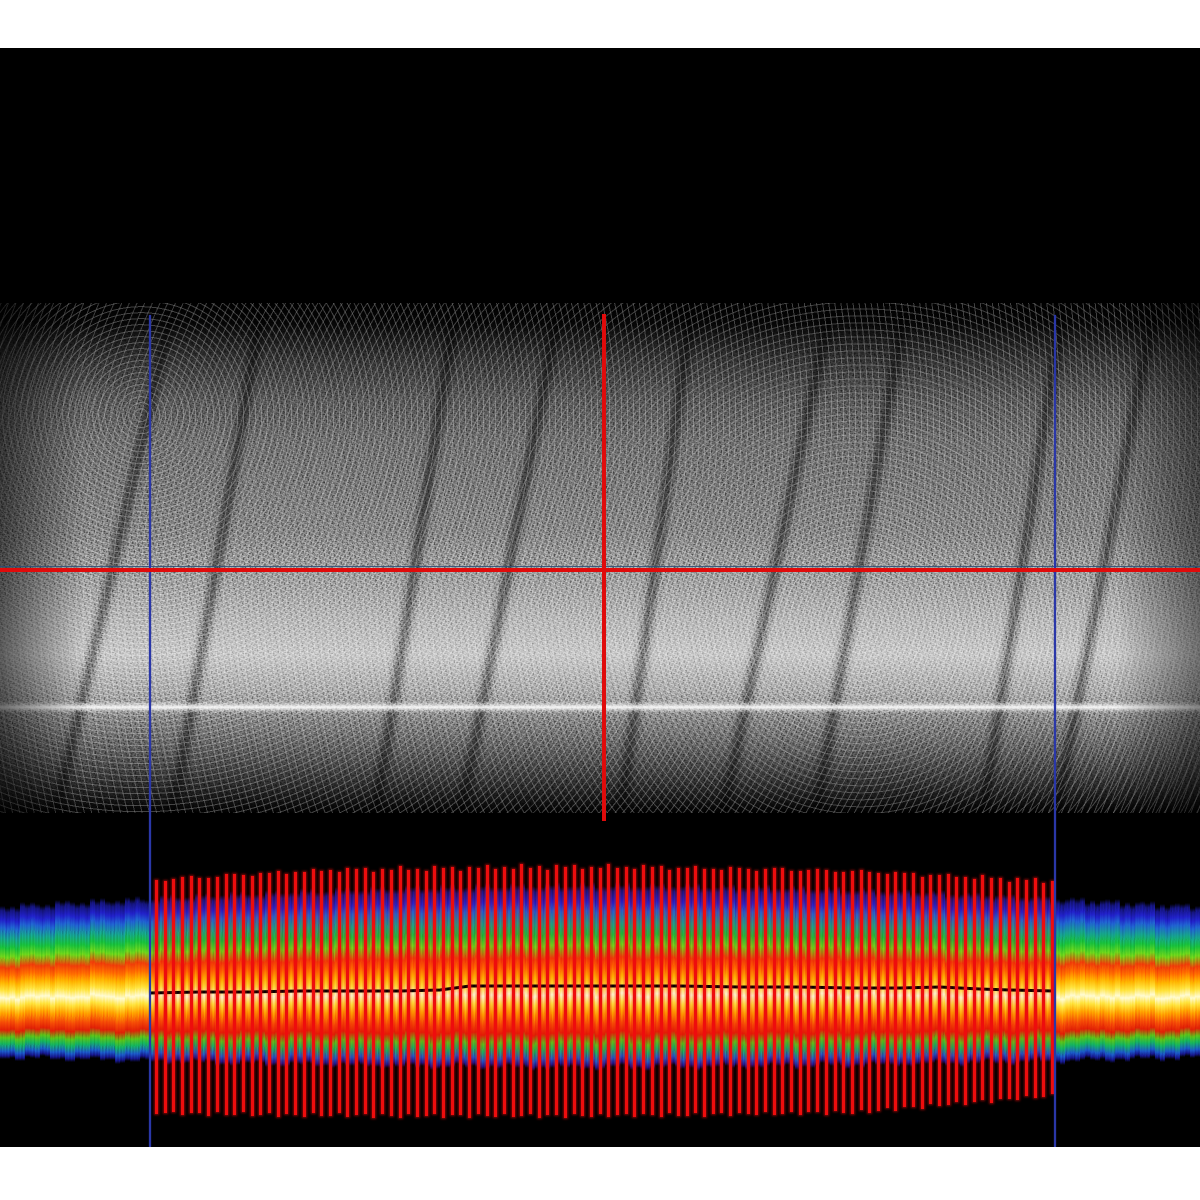  Describe the element at coordinates (1055, 731) in the screenshot. I see `caliper-gate-right` at that location.